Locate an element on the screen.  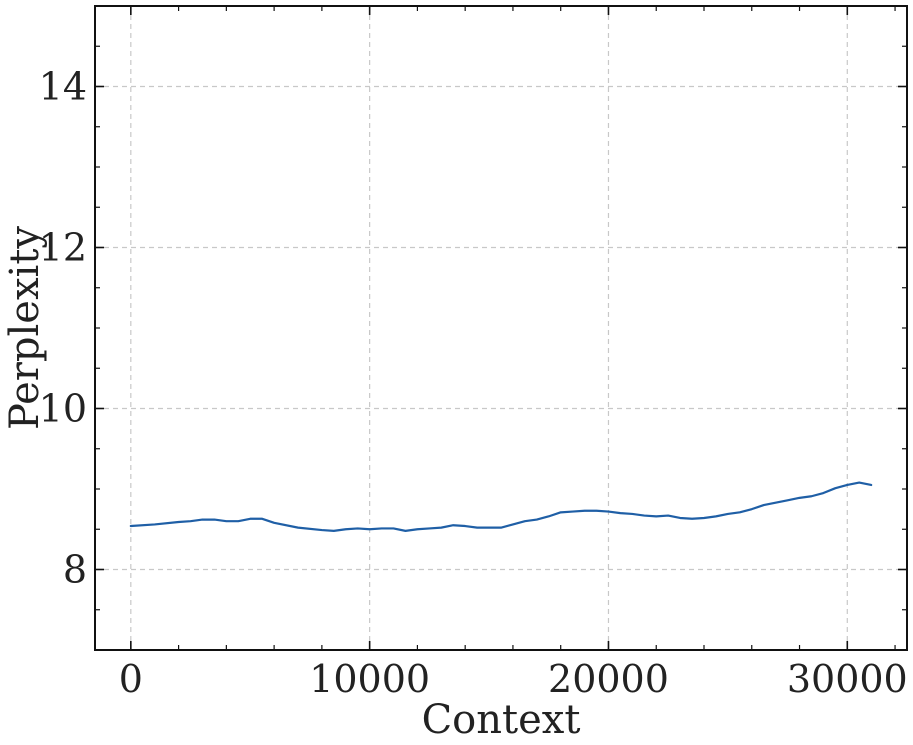
series-line is located at coordinates (501, 506).